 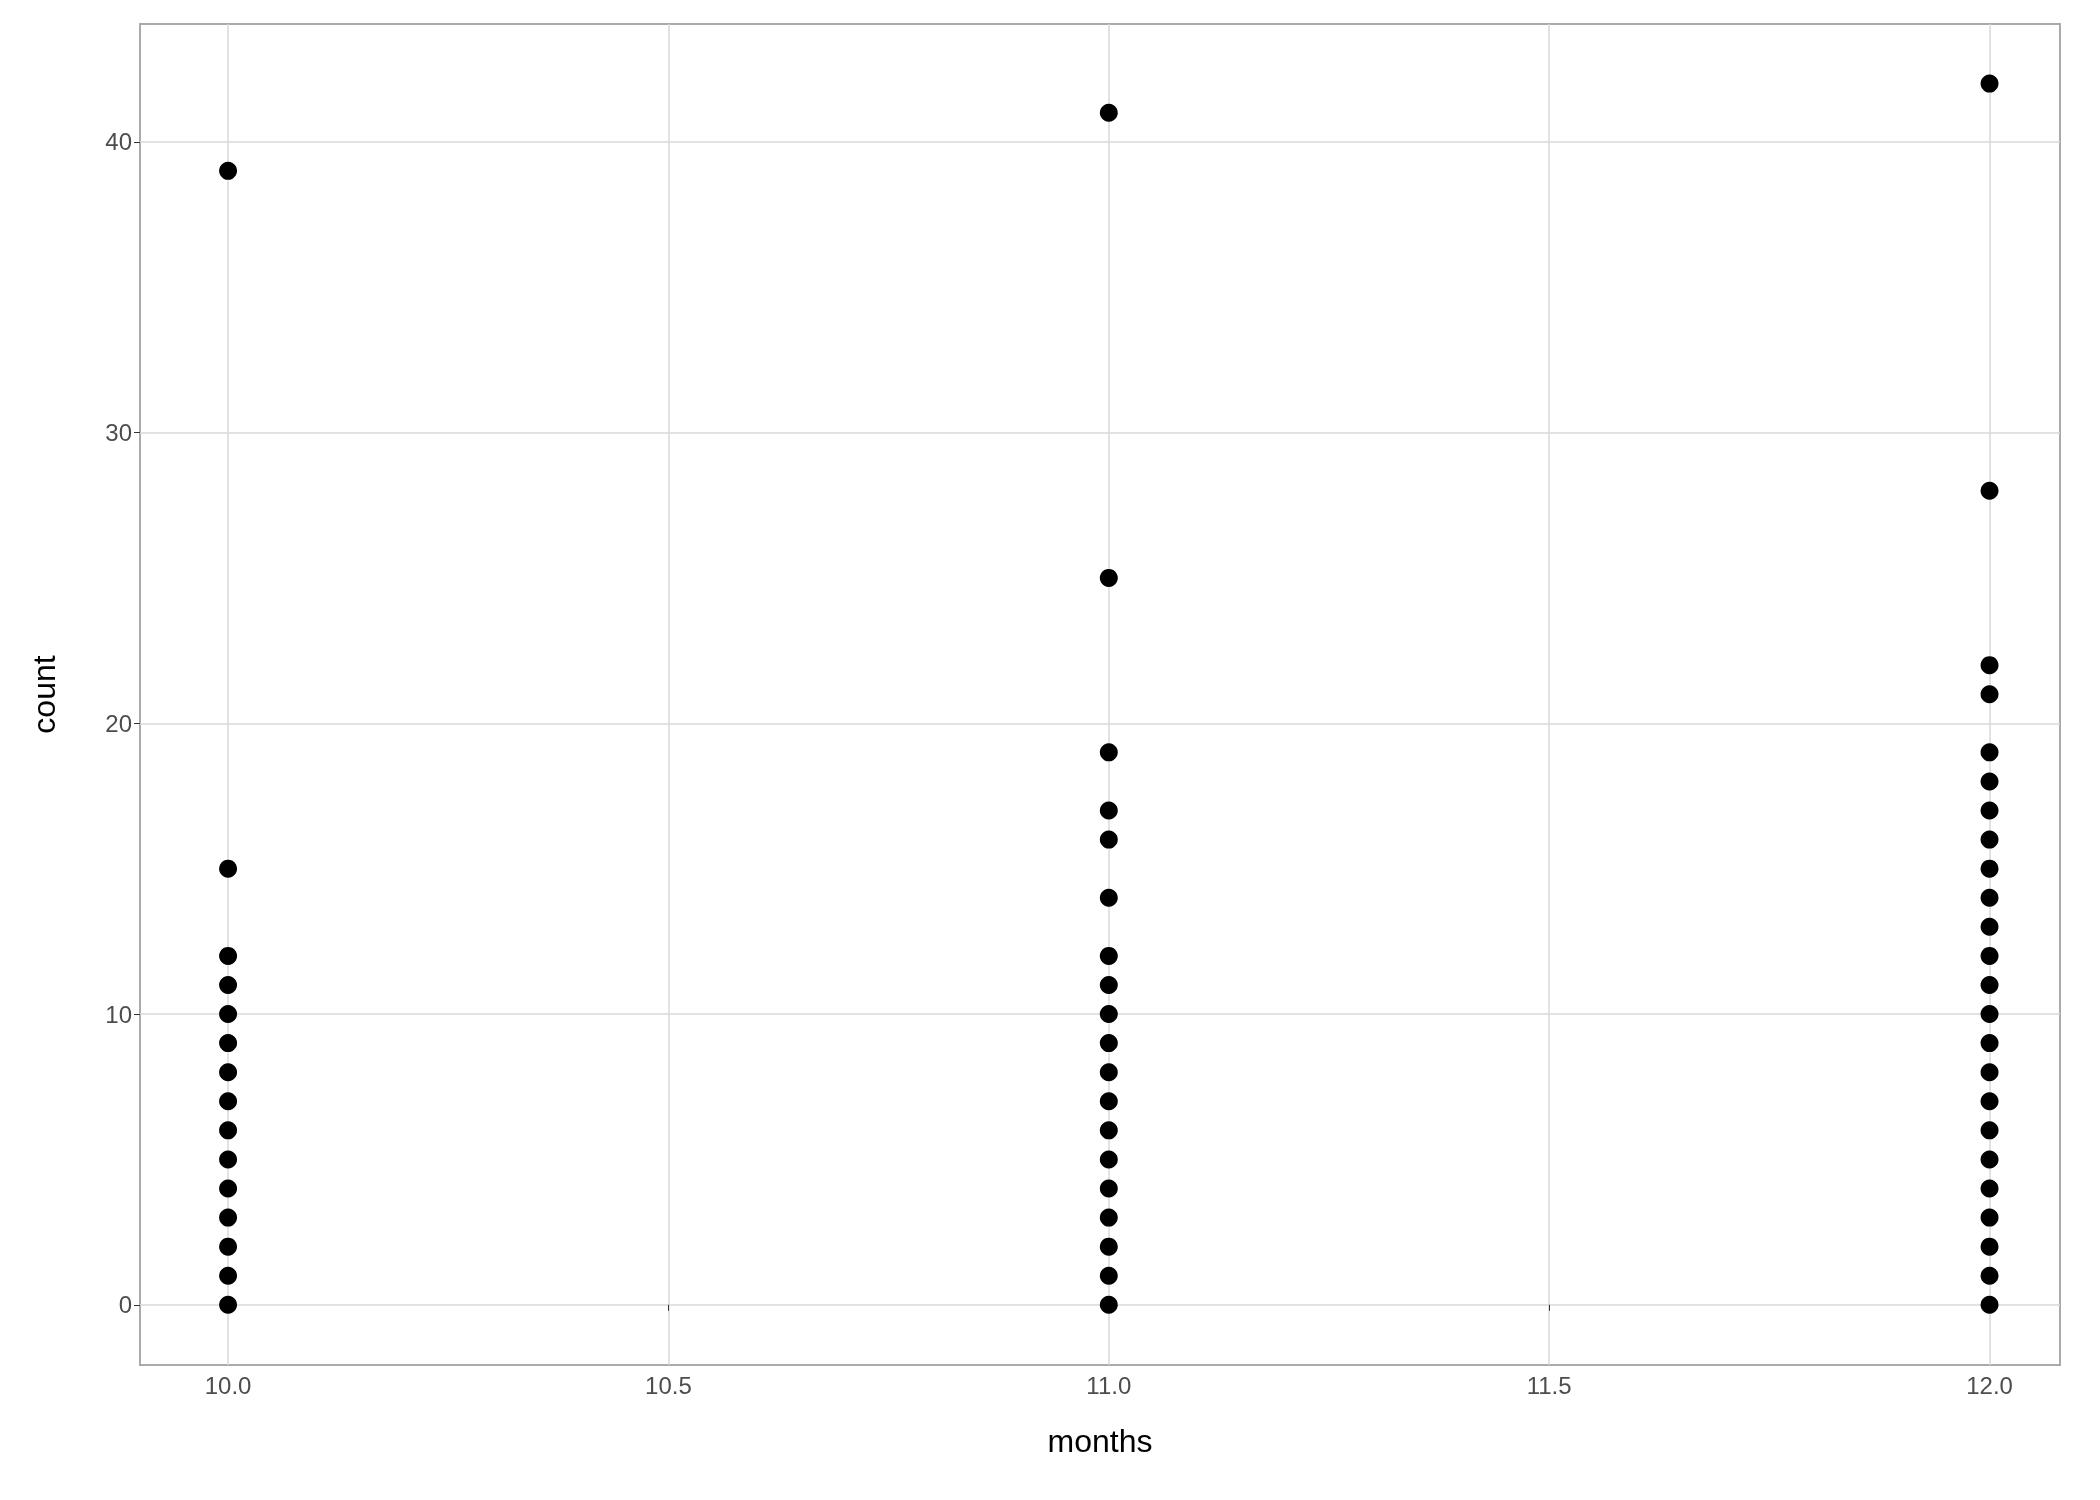 I want to click on x-axis-title: months, so click(x=1100, y=1441).